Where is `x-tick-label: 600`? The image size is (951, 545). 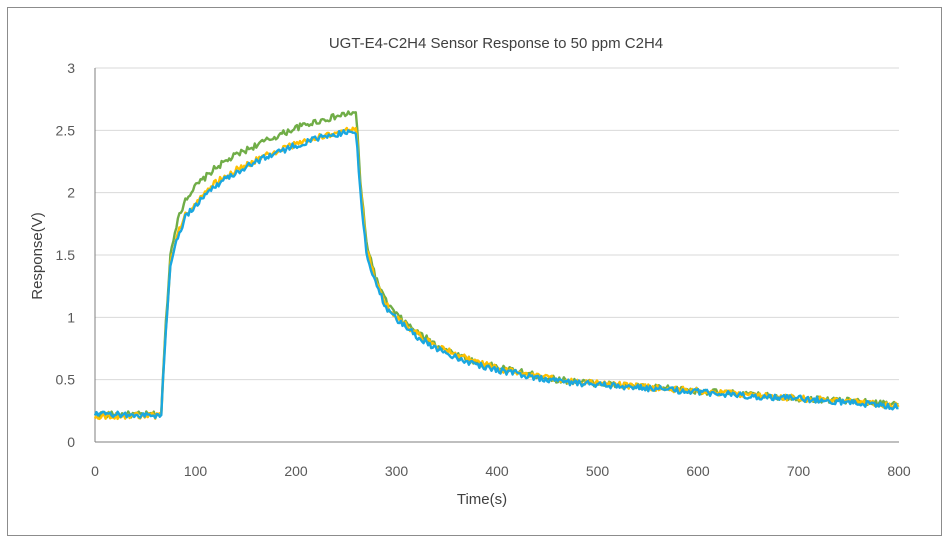 x-tick-label: 600 is located at coordinates (698, 471).